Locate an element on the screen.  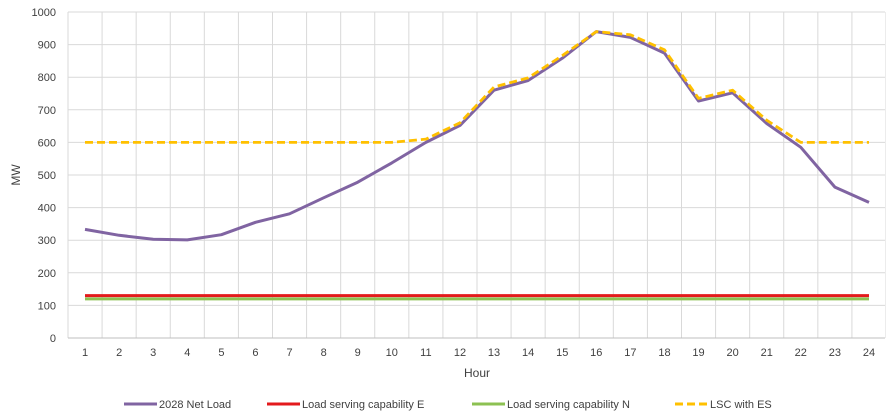
x-tick-label: 20 is located at coordinates (733, 353).